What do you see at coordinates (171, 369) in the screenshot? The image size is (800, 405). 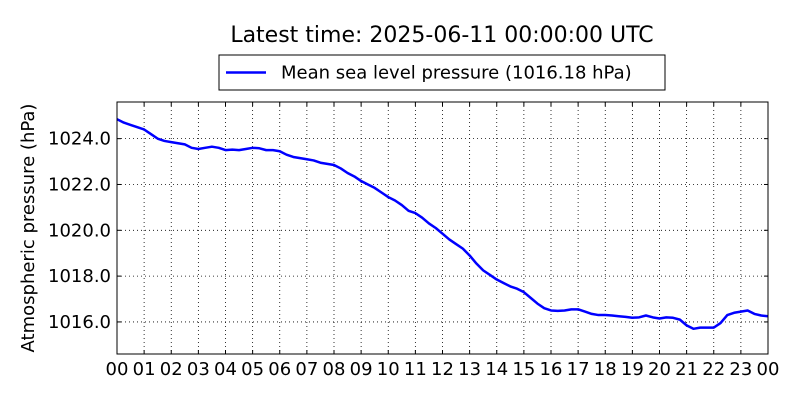 I see `x-tick-label: 02` at bounding box center [171, 369].